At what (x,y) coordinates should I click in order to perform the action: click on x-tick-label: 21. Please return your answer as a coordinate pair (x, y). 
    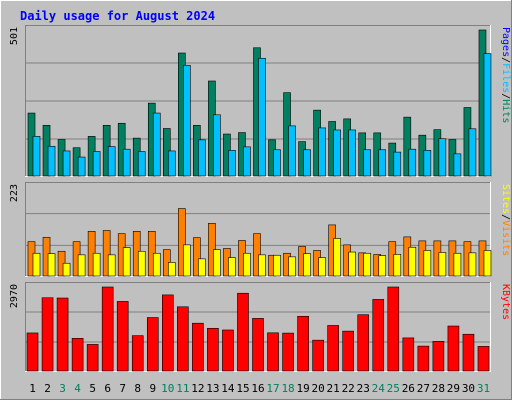
    Looking at the image, I should click on (333, 388).